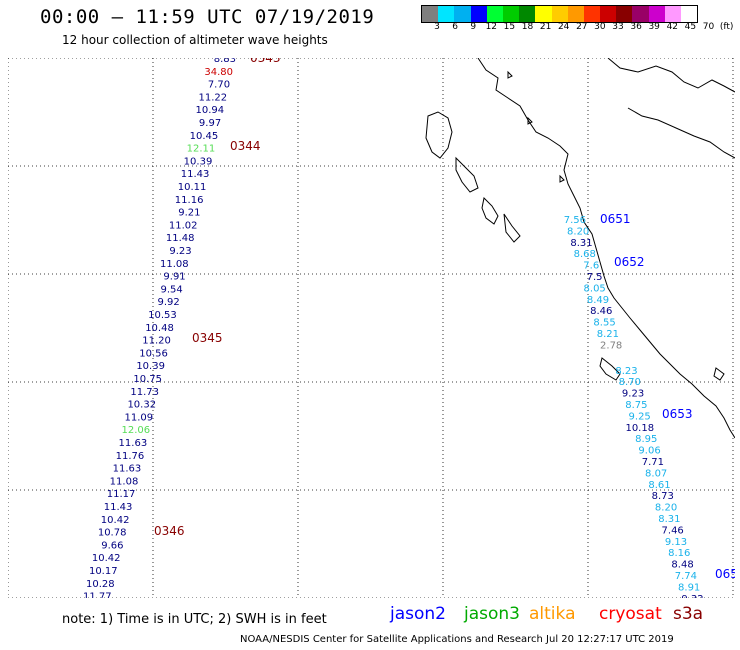  I want to click on legend-jason3: jason3, so click(492, 614).